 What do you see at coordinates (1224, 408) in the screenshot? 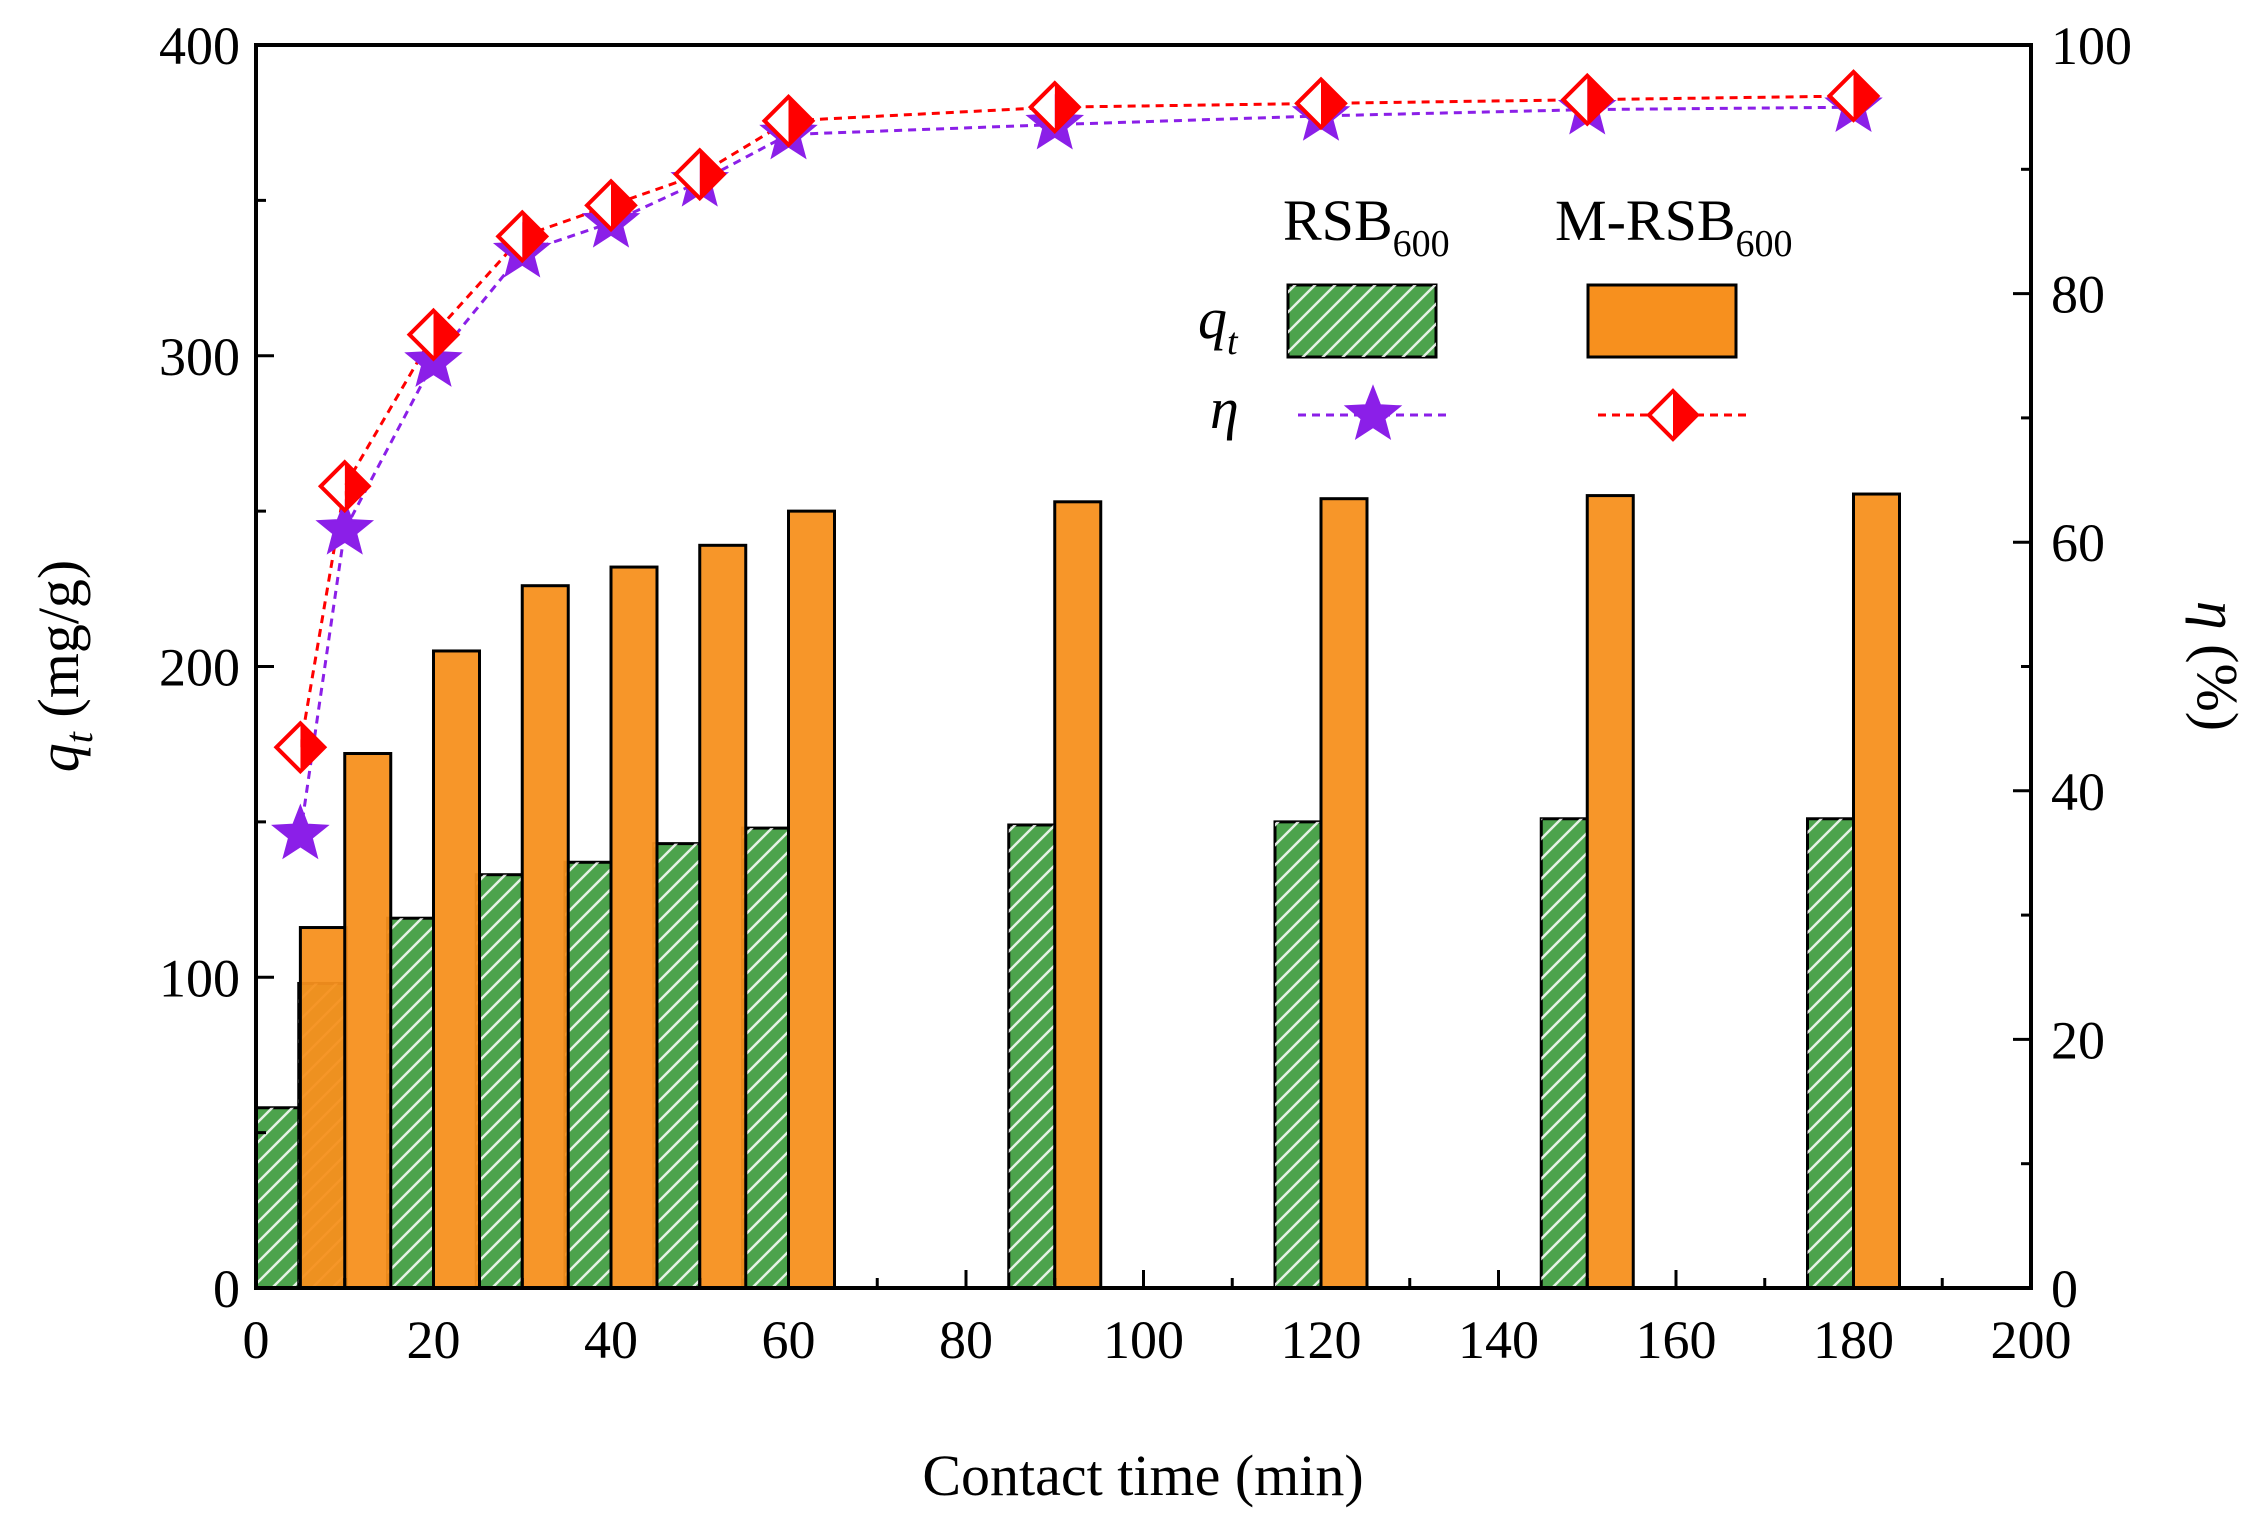
I see `legend-eta-label: η` at bounding box center [1224, 408].